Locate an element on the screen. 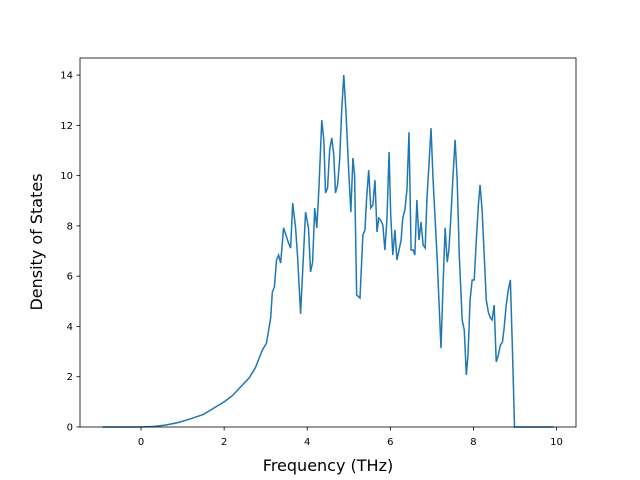  y-tick-label: 0 is located at coordinates (70, 428).